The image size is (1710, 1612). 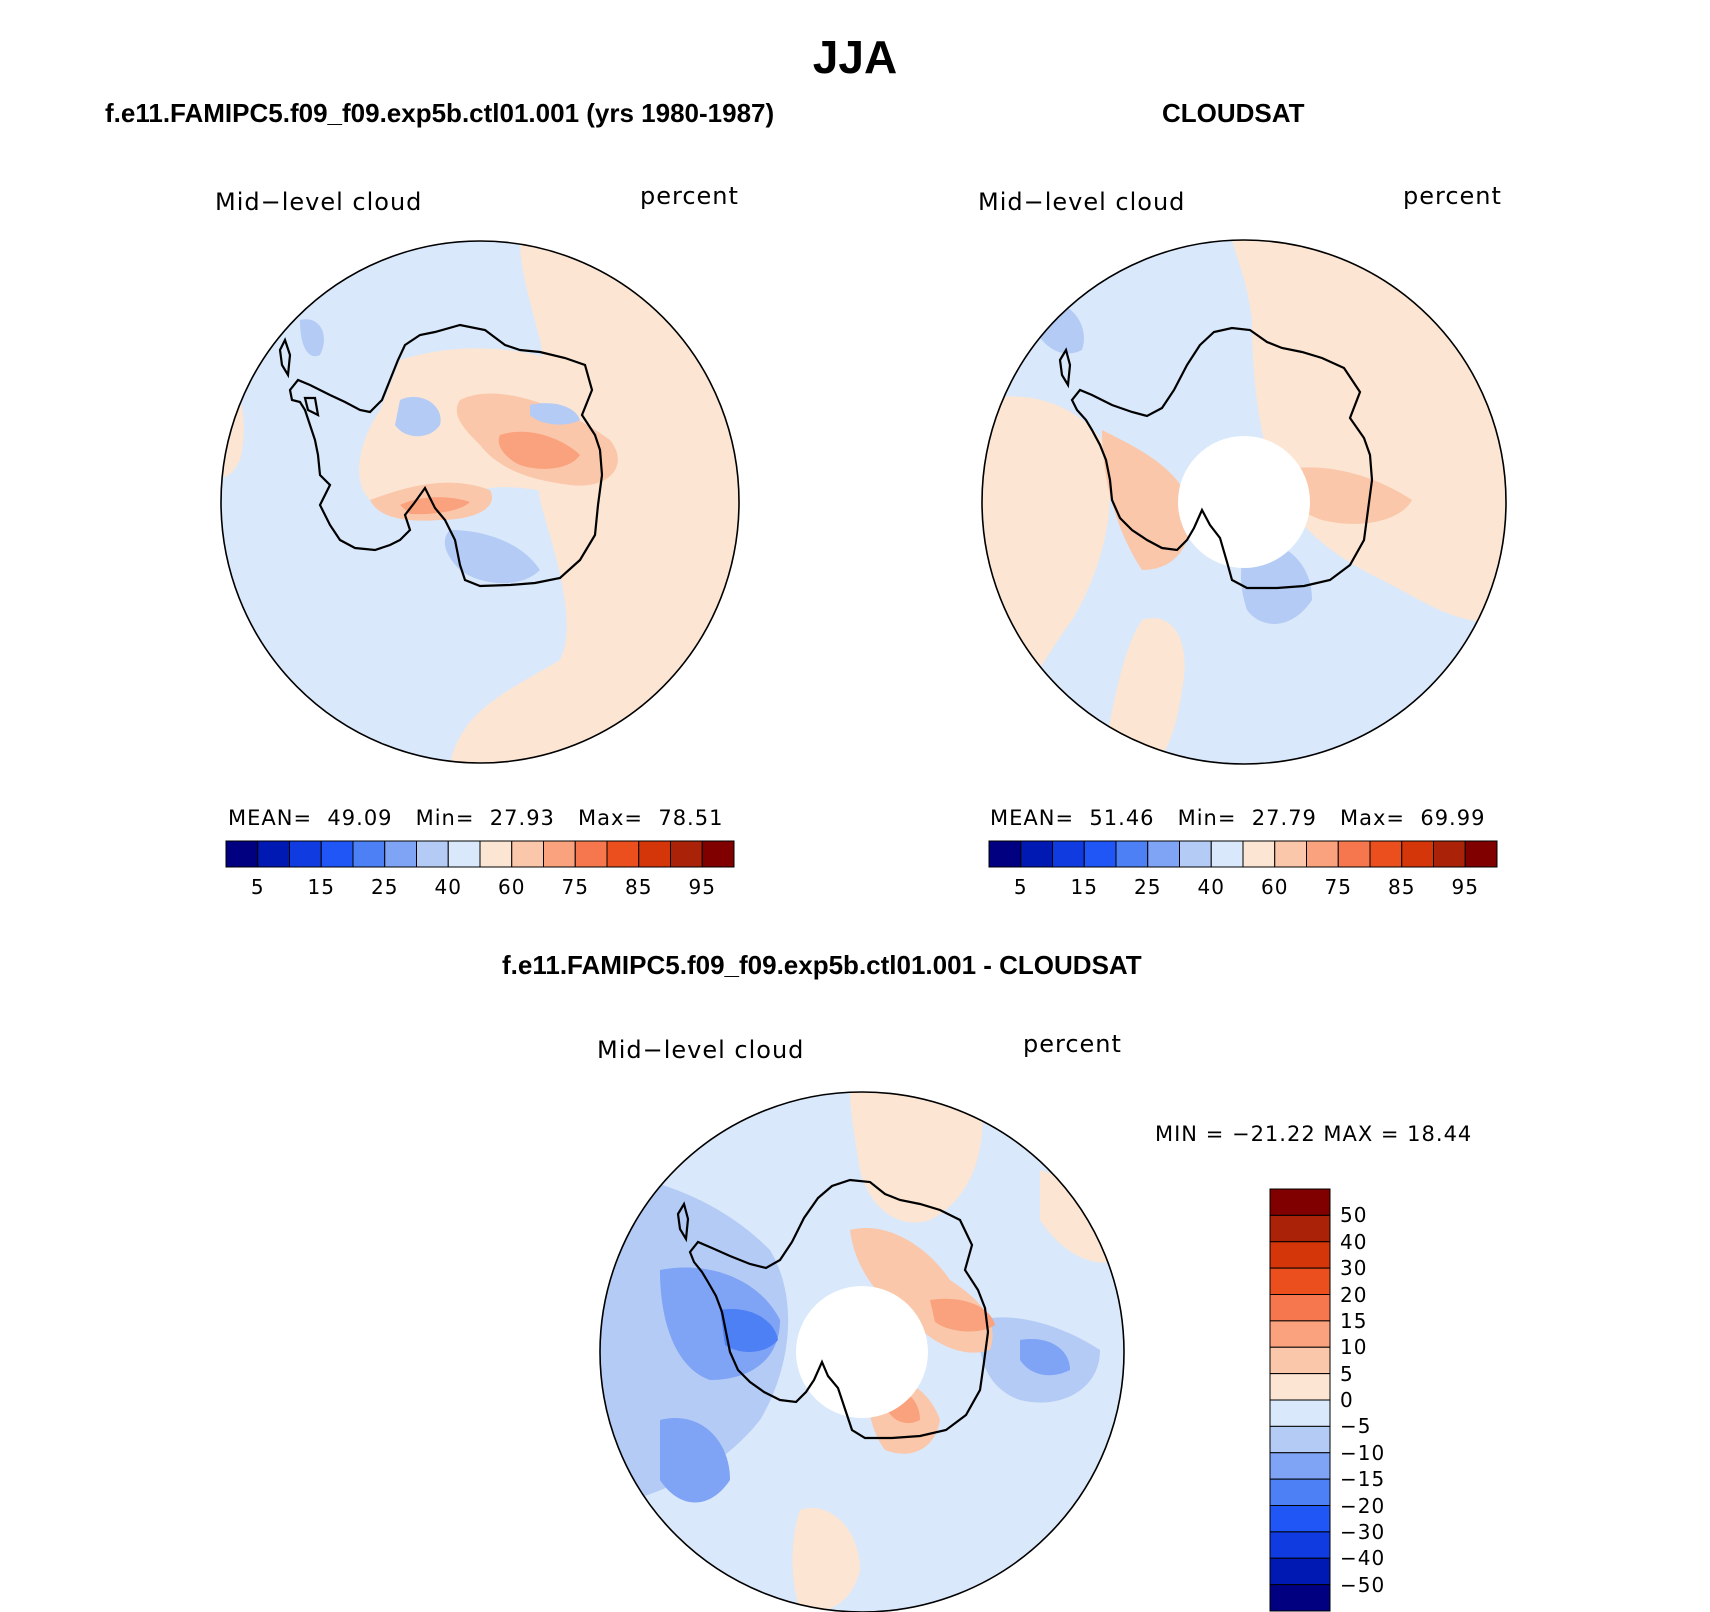 I want to click on peach-west, so click(x=1147, y=500).